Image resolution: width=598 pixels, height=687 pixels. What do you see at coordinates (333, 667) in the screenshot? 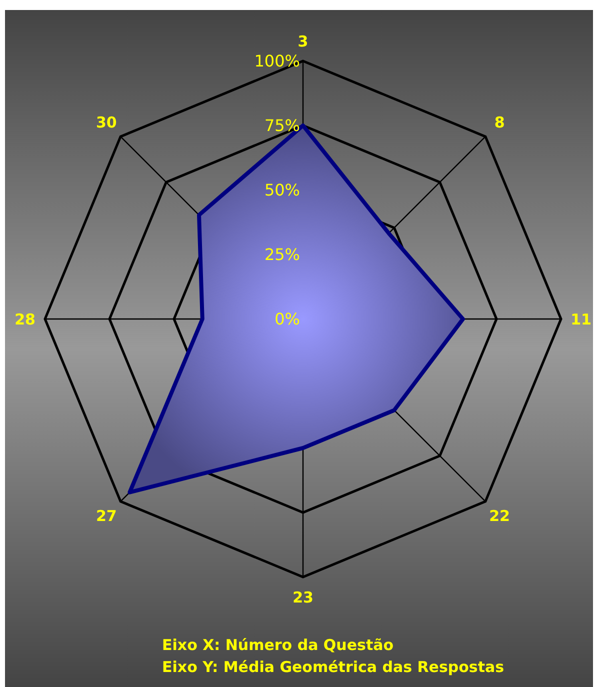
I see `text: Eixo Y: Média Geométrica das Respostas` at bounding box center [333, 667].